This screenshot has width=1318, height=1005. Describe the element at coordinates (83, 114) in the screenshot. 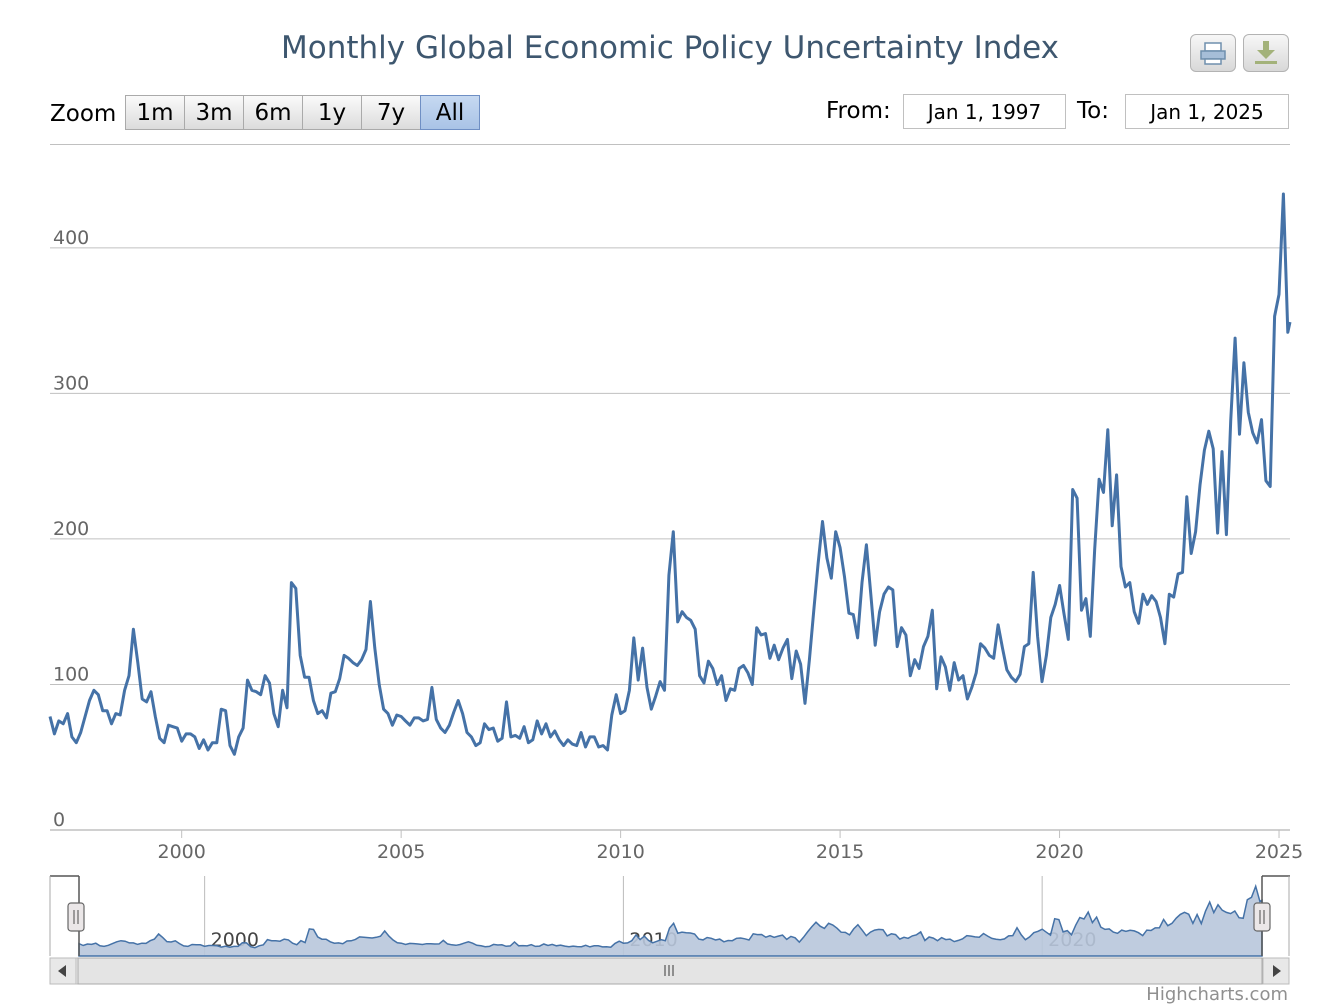

I see `zoom-label: Zoom` at that location.